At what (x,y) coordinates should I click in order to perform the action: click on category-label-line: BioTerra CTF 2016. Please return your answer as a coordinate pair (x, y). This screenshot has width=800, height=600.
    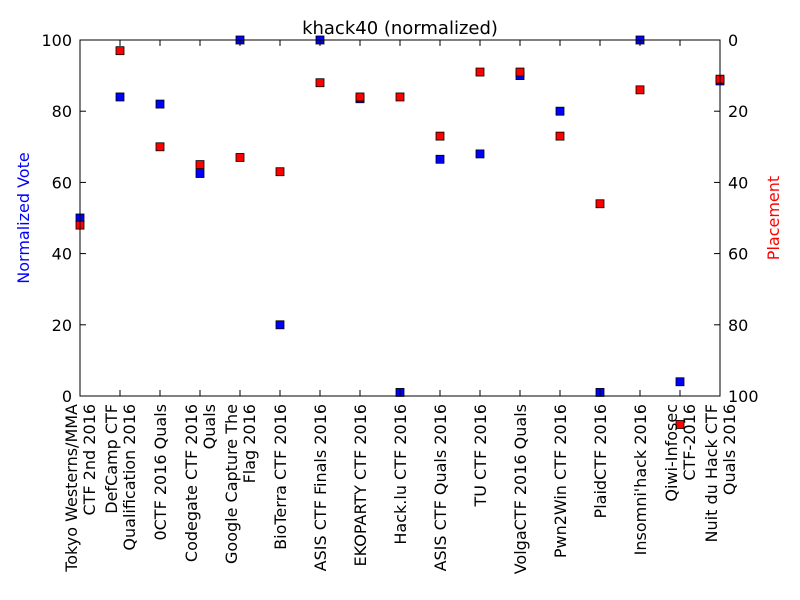
    Looking at the image, I should click on (280, 477).